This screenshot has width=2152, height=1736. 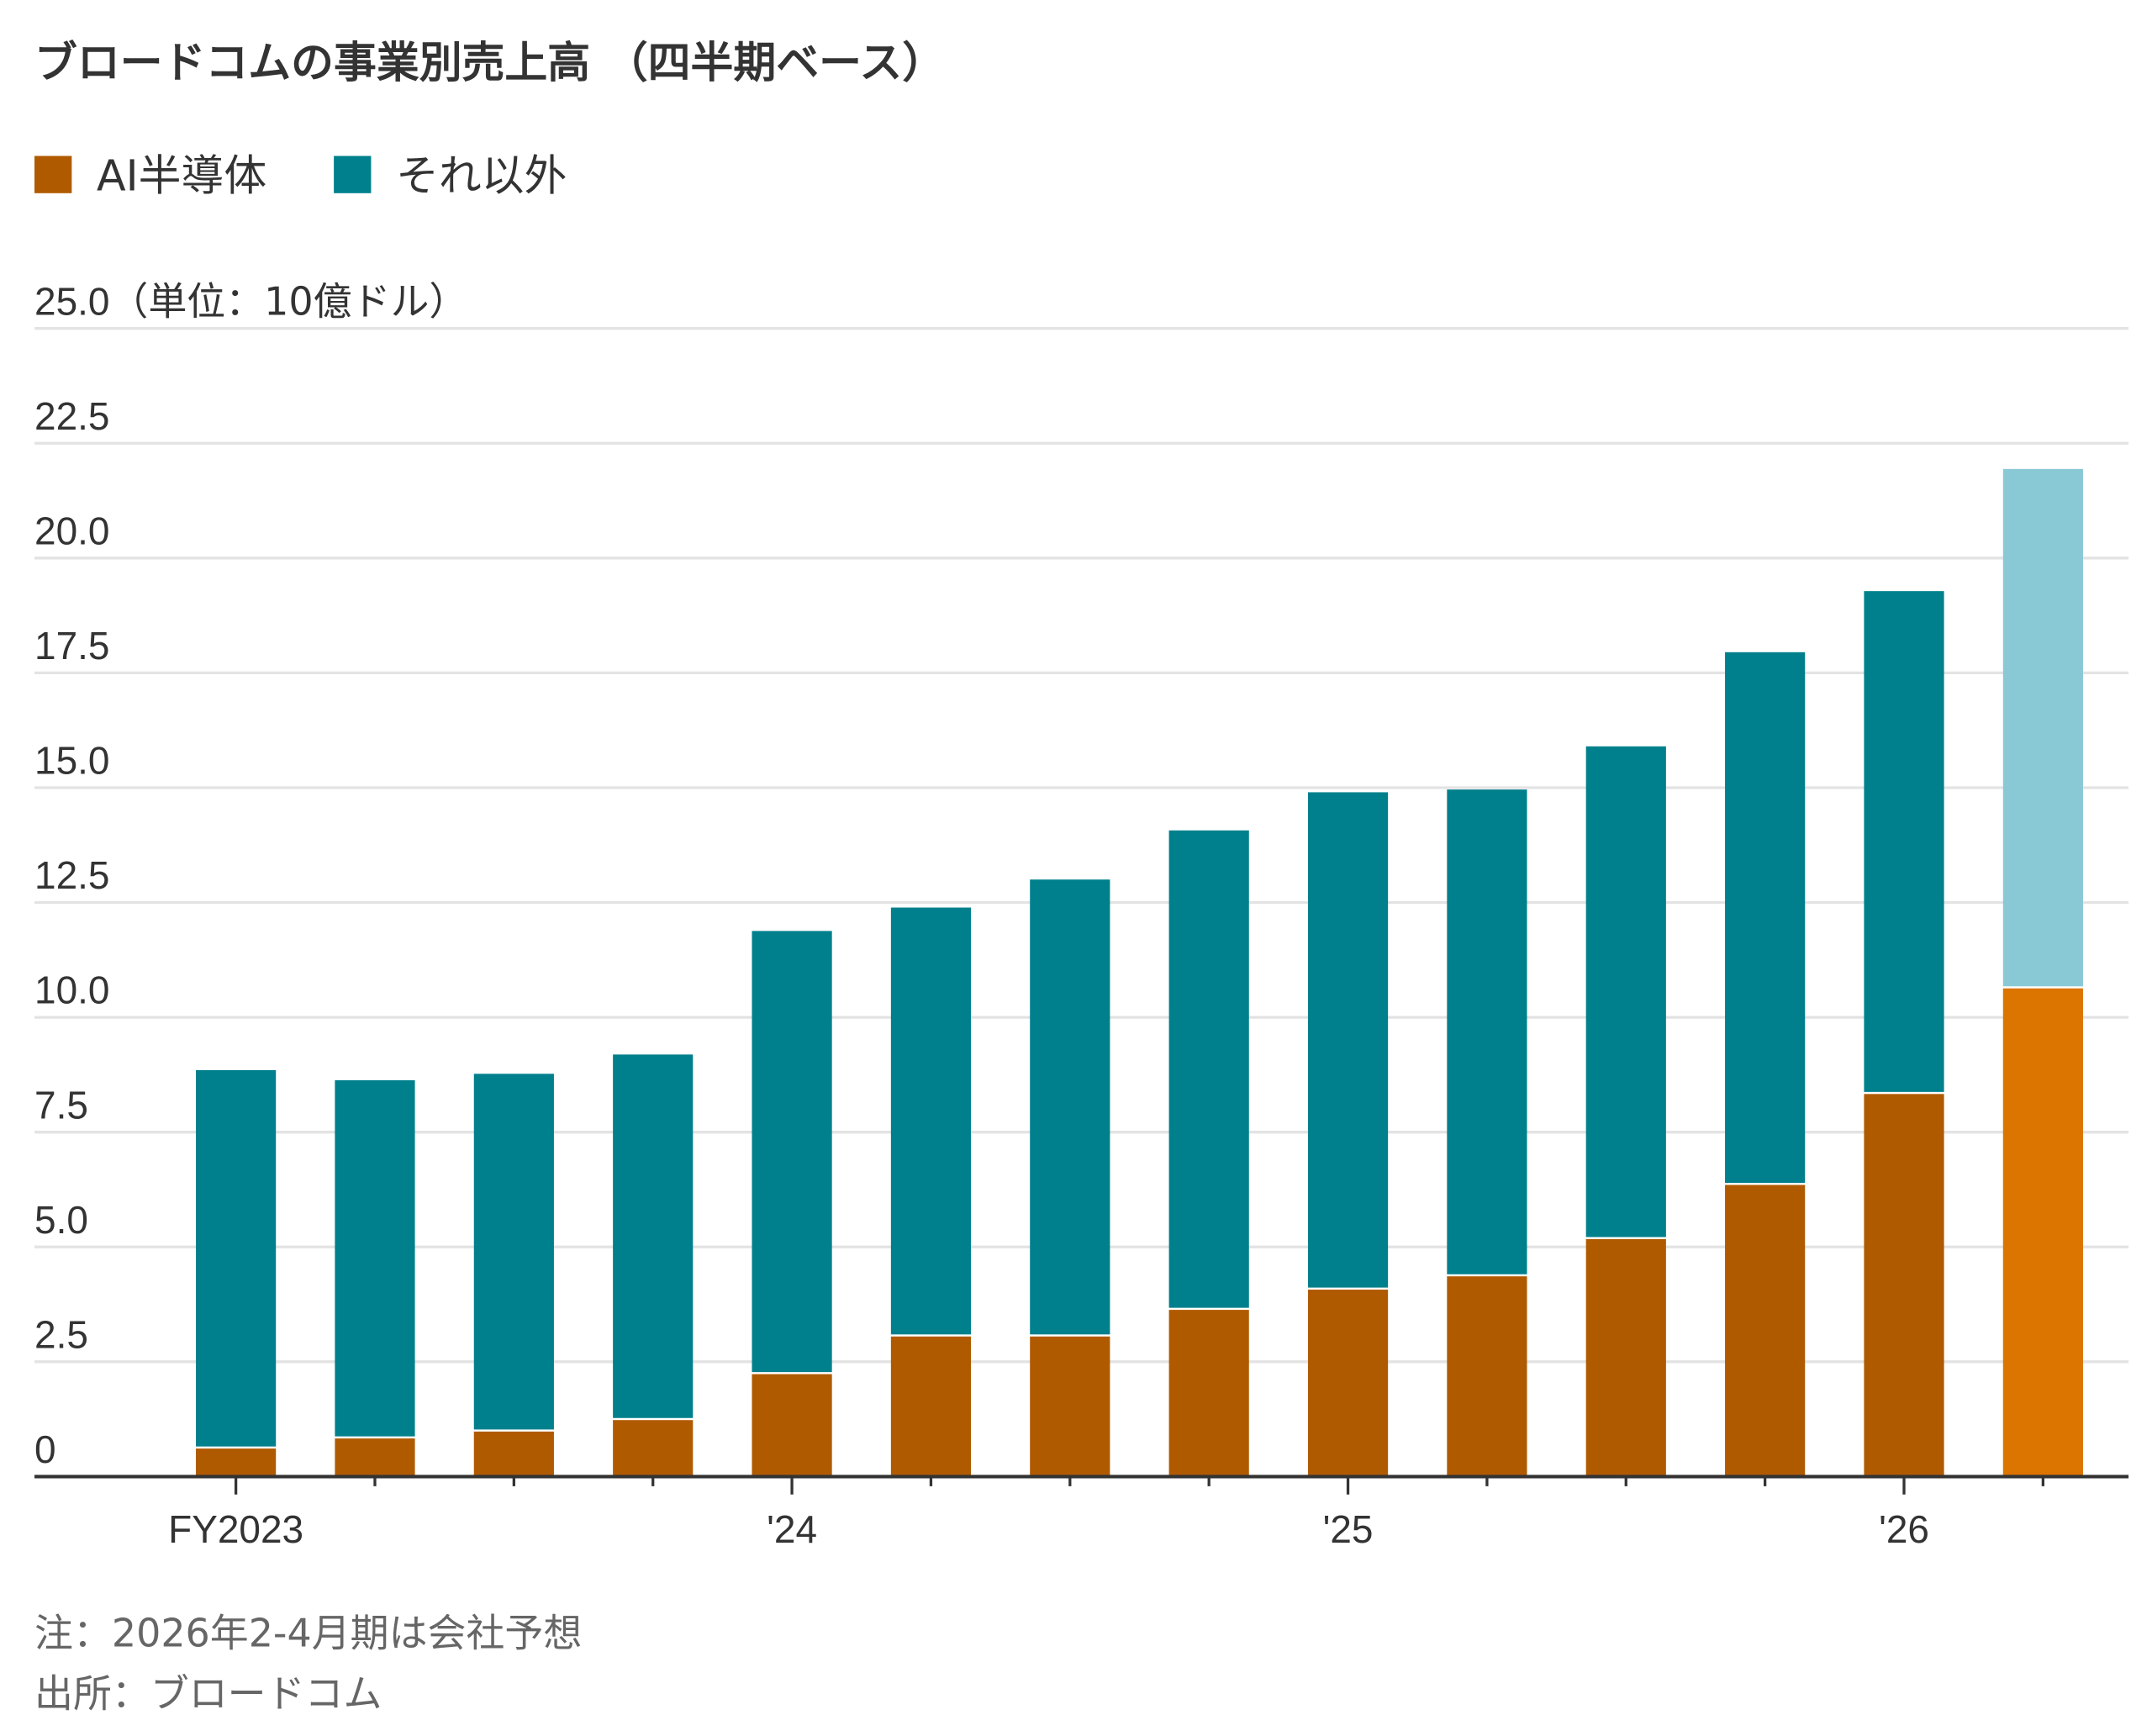 What do you see at coordinates (71, 990) in the screenshot?
I see `y-tick-label: 10.0` at bounding box center [71, 990].